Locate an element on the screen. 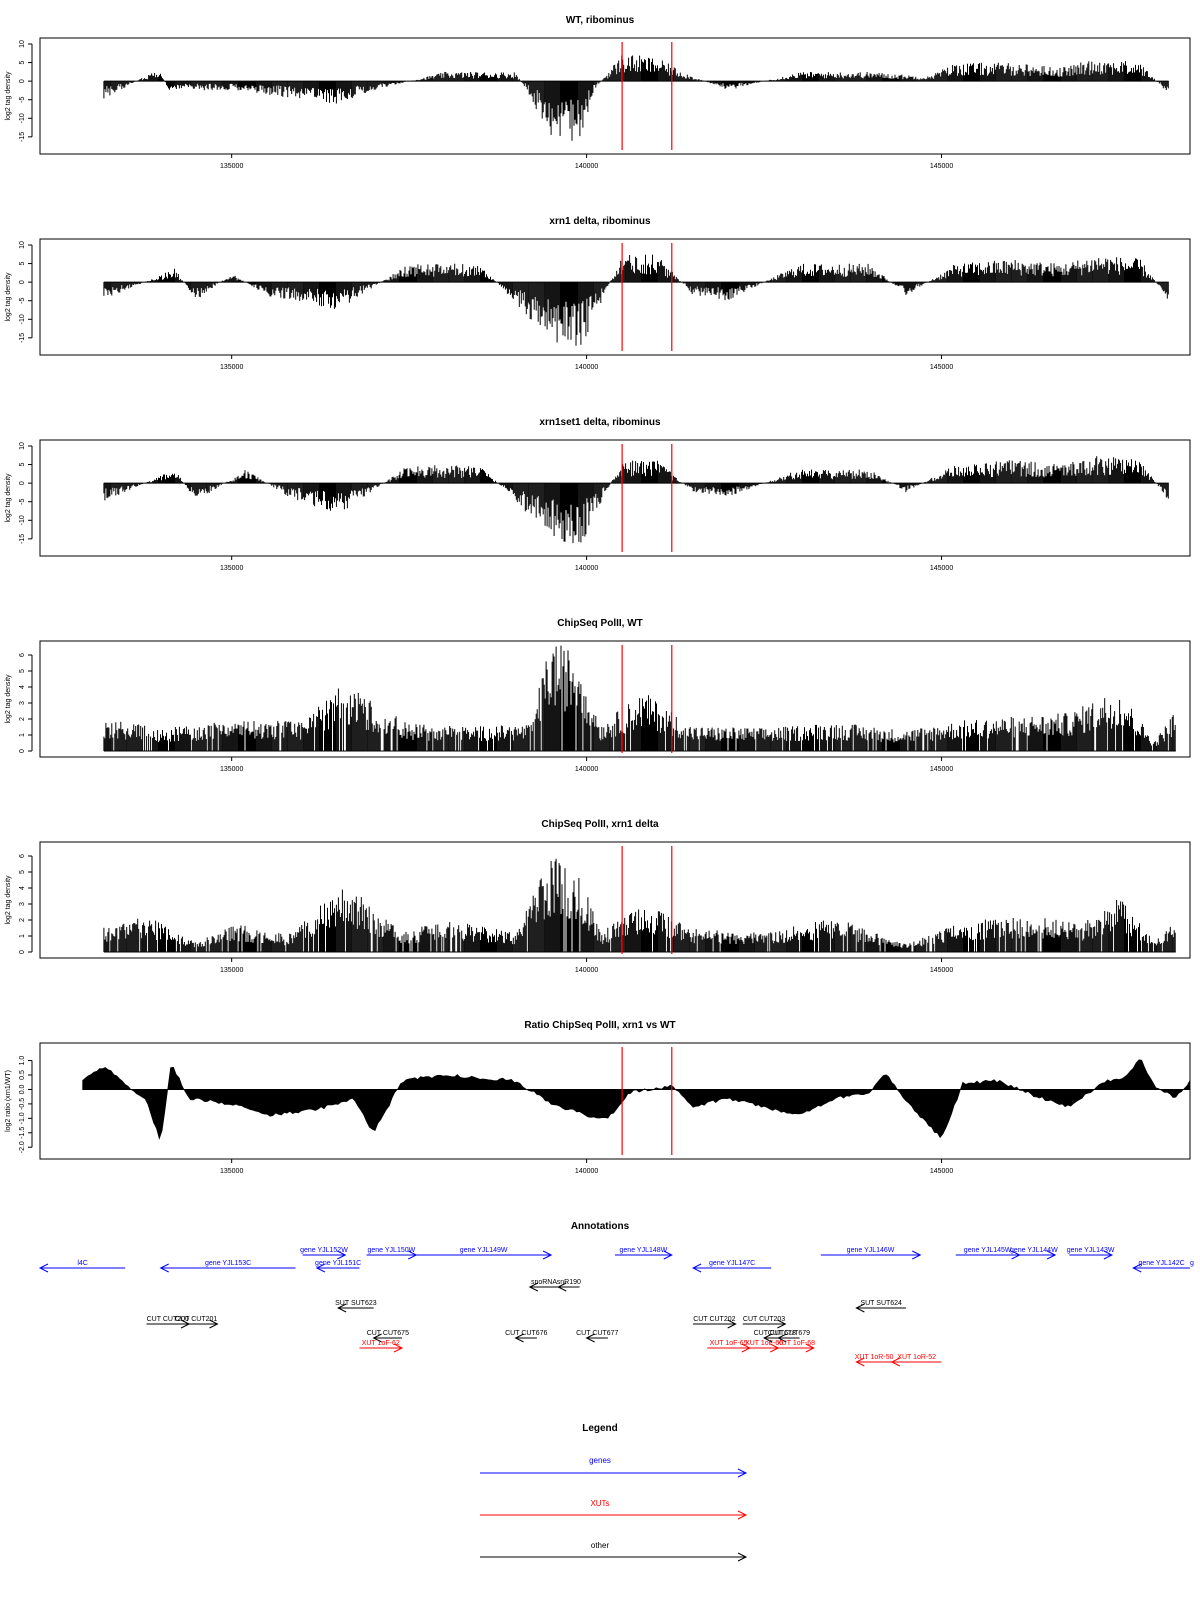 The height and width of the screenshot is (1600, 1200). y-axis-label-2: log2 tag density is located at coordinates (8, 297).